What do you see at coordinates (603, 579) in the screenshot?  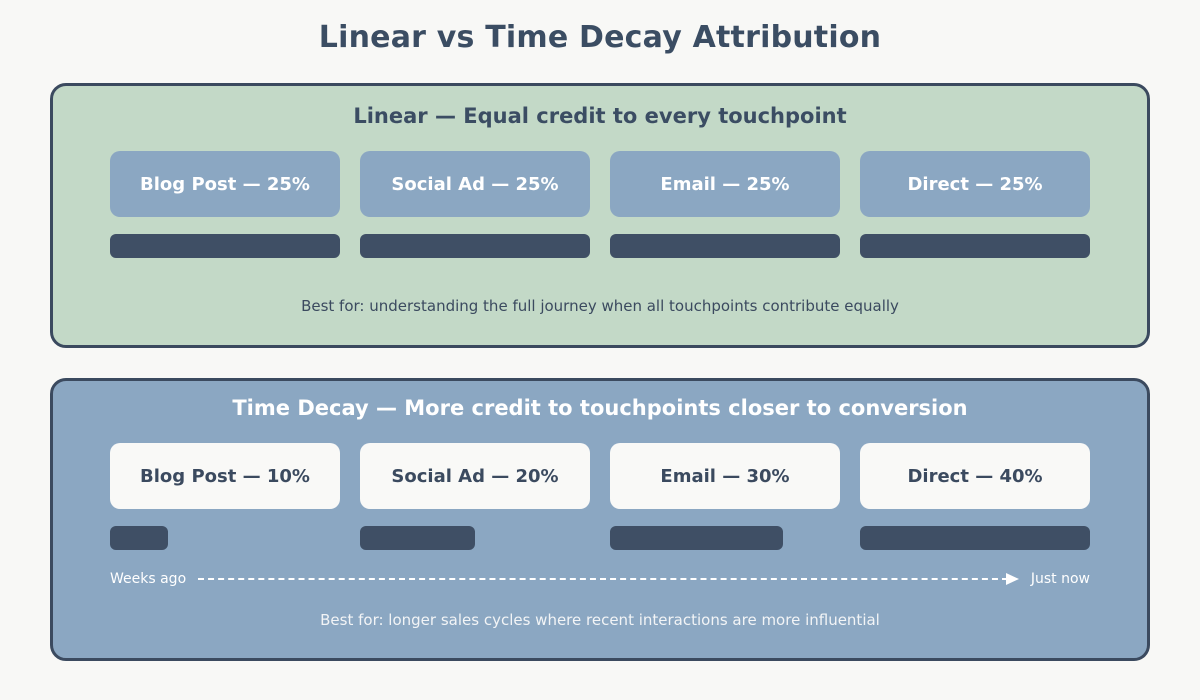 I see `dashed-line-icon` at bounding box center [603, 579].